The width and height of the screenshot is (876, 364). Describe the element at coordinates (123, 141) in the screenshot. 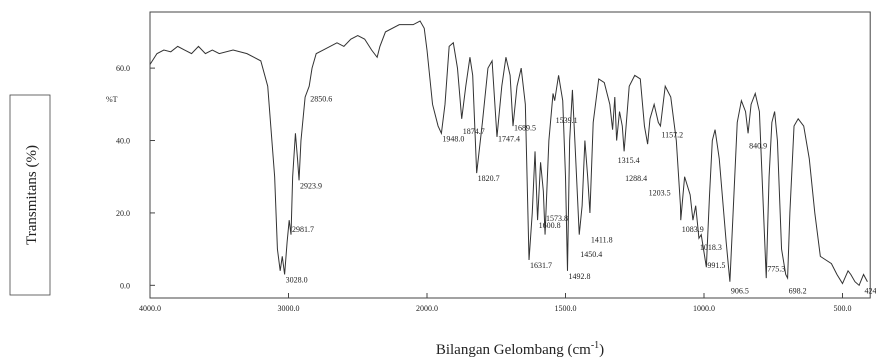

I see `y-tick-label: 40.0` at that location.